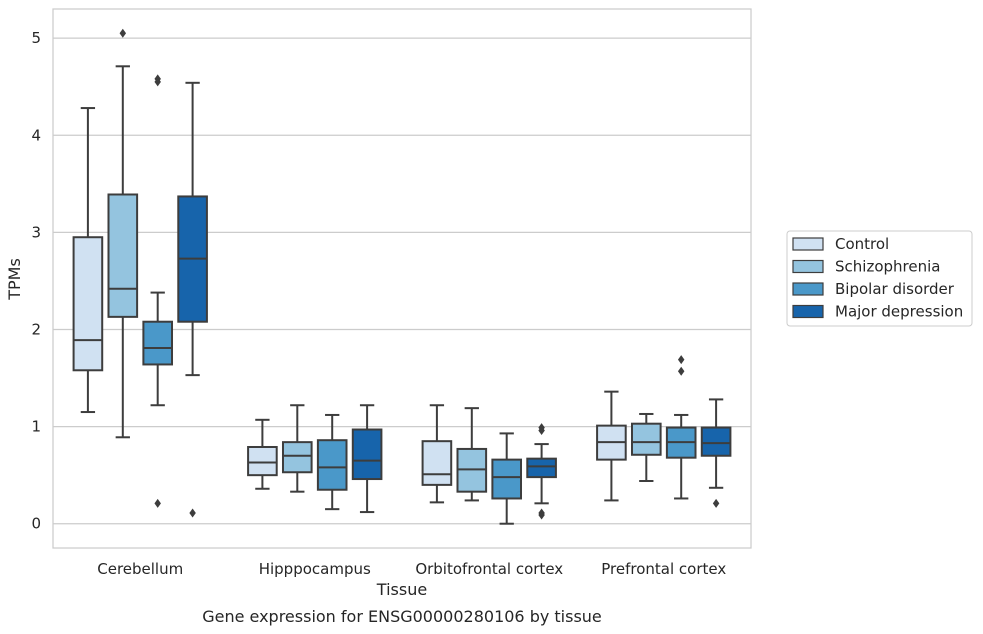 This screenshot has width=983, height=634. What do you see at coordinates (401, 589) in the screenshot?
I see `x-axis-title: Tissue` at bounding box center [401, 589].